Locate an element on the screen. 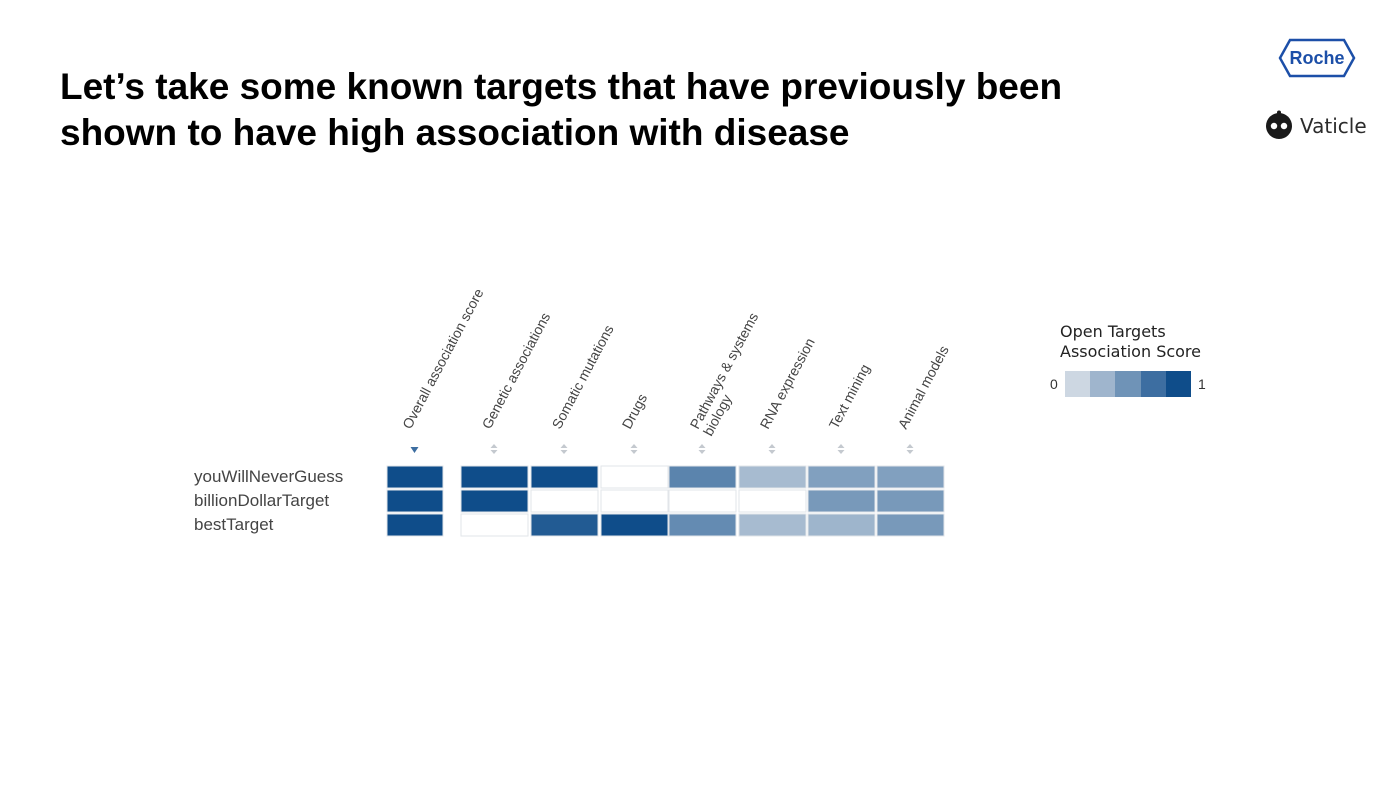 The width and height of the screenshot is (1400, 787). roche-logo: Roche is located at coordinates (1317, 58).